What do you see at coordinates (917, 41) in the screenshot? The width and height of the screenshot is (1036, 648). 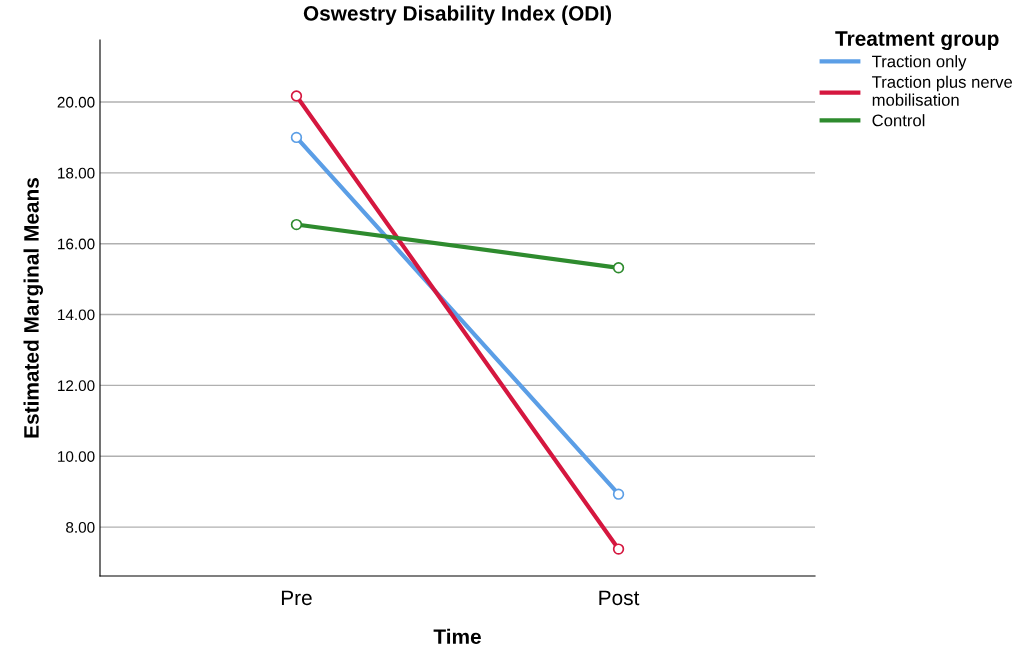 I see `legend-title: Treatment group` at bounding box center [917, 41].